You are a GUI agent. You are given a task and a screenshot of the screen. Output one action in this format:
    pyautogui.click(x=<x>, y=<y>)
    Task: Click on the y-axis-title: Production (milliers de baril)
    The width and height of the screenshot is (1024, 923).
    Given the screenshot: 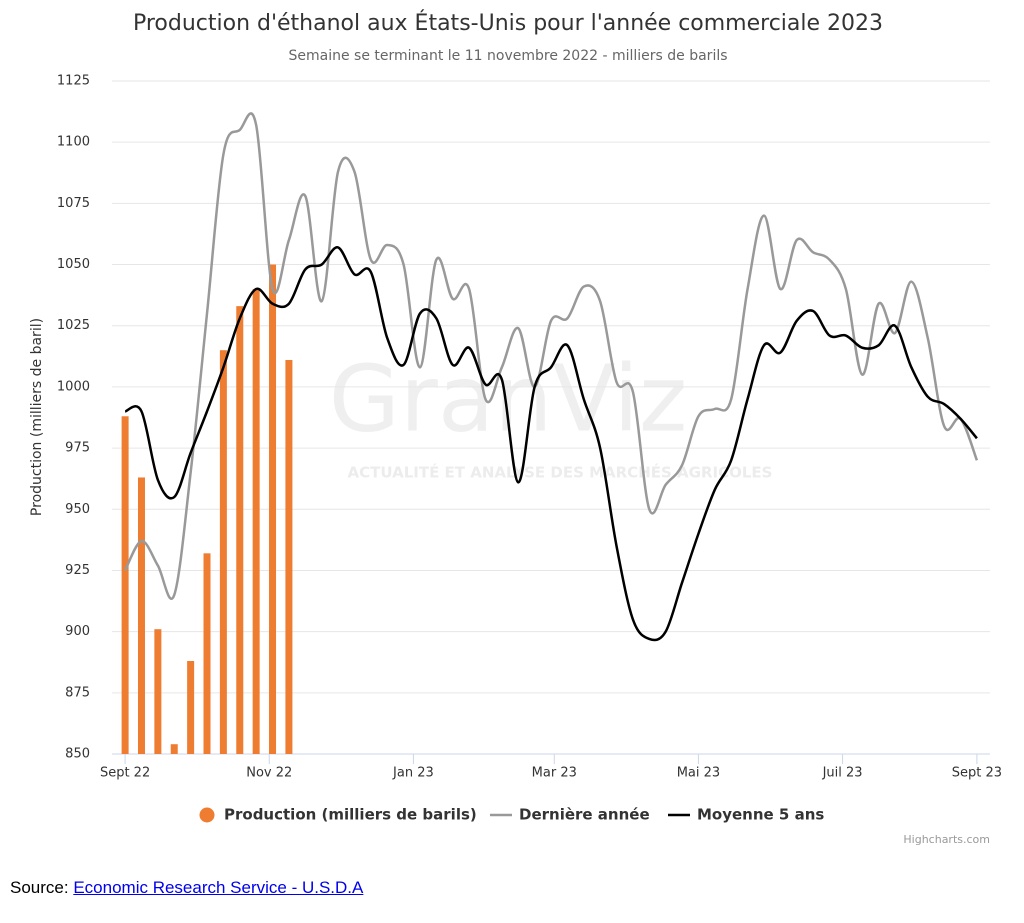 What is the action you would take?
    pyautogui.click(x=37, y=417)
    